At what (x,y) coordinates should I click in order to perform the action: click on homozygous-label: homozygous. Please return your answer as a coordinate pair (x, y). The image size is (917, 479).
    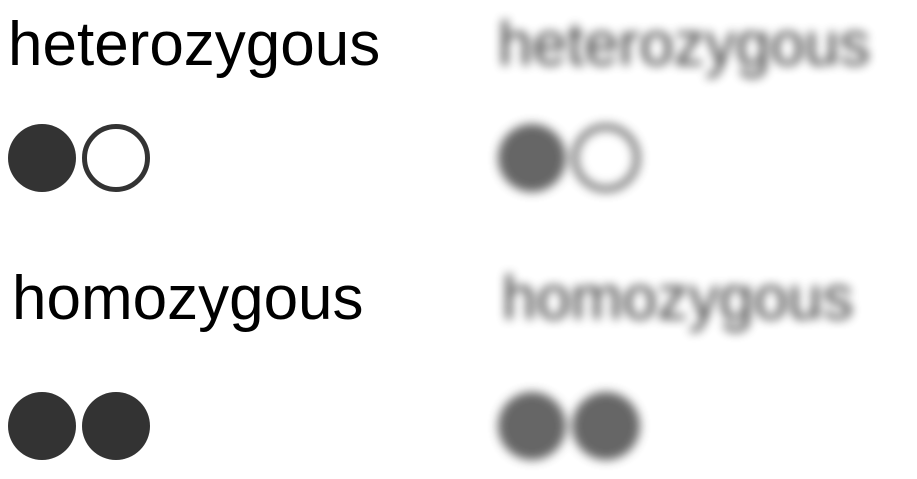
    Looking at the image, I should click on (188, 298).